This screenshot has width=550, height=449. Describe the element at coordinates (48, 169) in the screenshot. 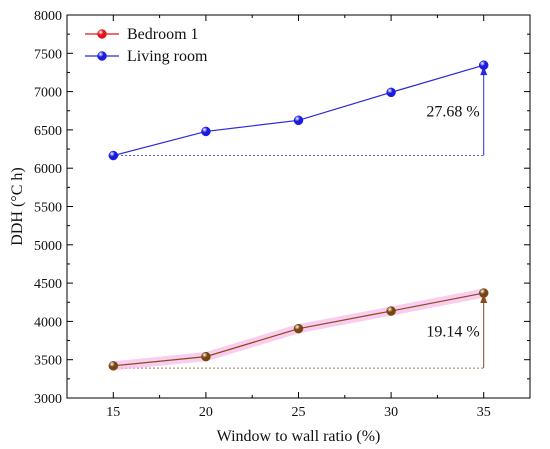

I see `y-tick-label: 6000` at that location.